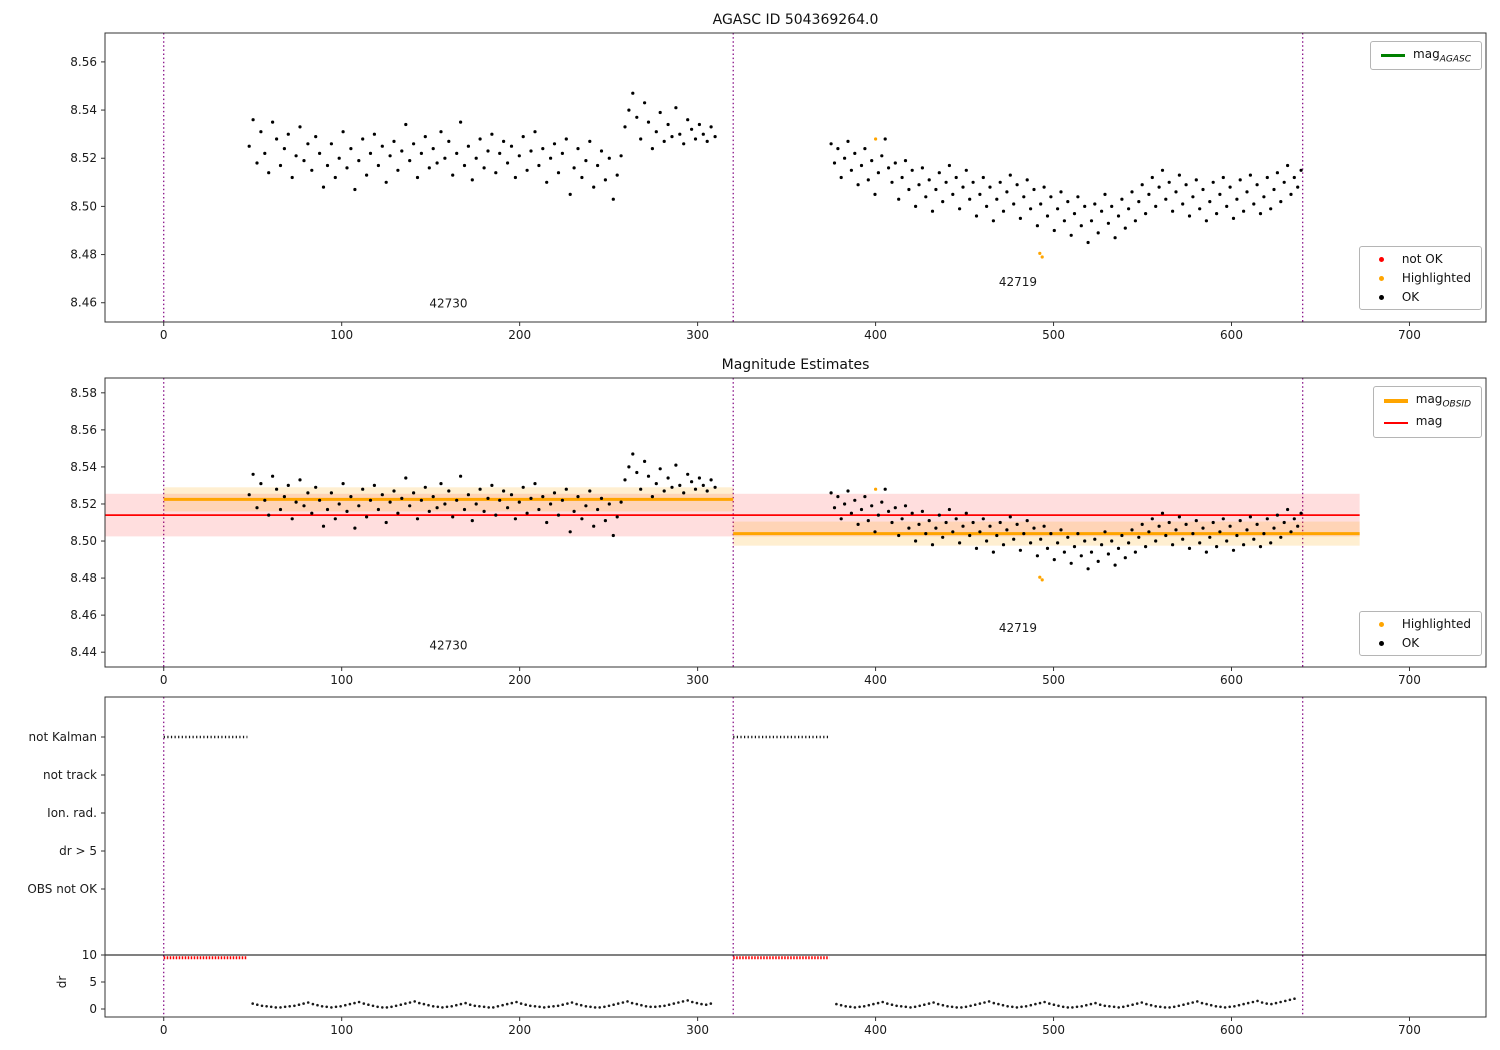 The width and height of the screenshot is (1500, 1050). I want to click on legend-panel2-bottom: Highlighted OK, so click(1420, 633).